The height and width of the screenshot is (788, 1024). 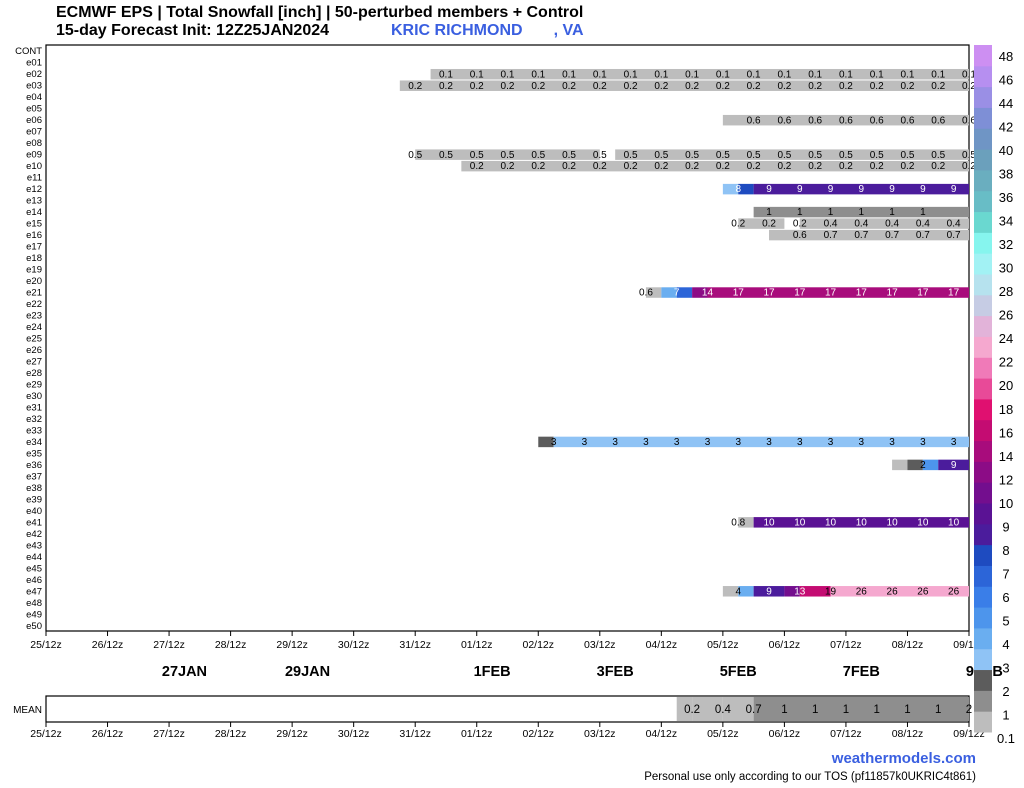 I want to click on time-tick-label: 30/12z, so click(x=354, y=645).